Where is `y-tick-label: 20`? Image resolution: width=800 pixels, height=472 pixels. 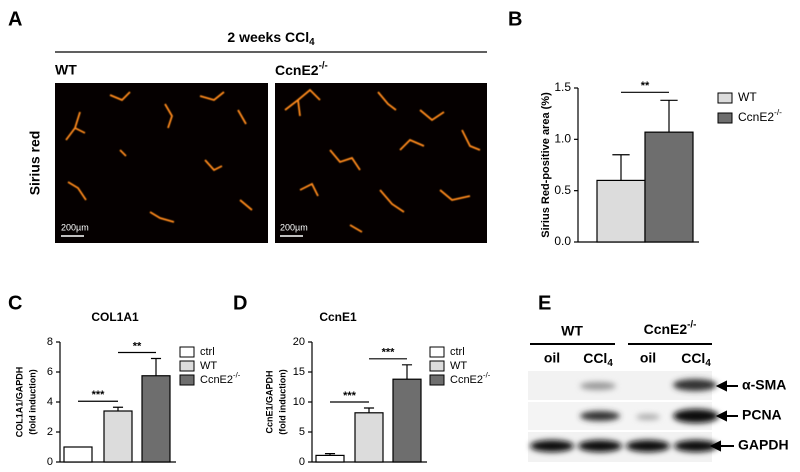
y-tick-label: 20 is located at coordinates (299, 342).